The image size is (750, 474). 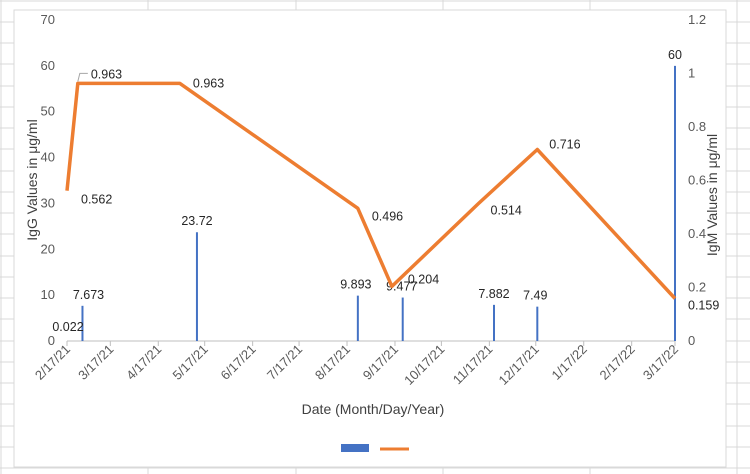 What do you see at coordinates (48, 65) in the screenshot?
I see `y-axis-tick-label: 60` at bounding box center [48, 65].